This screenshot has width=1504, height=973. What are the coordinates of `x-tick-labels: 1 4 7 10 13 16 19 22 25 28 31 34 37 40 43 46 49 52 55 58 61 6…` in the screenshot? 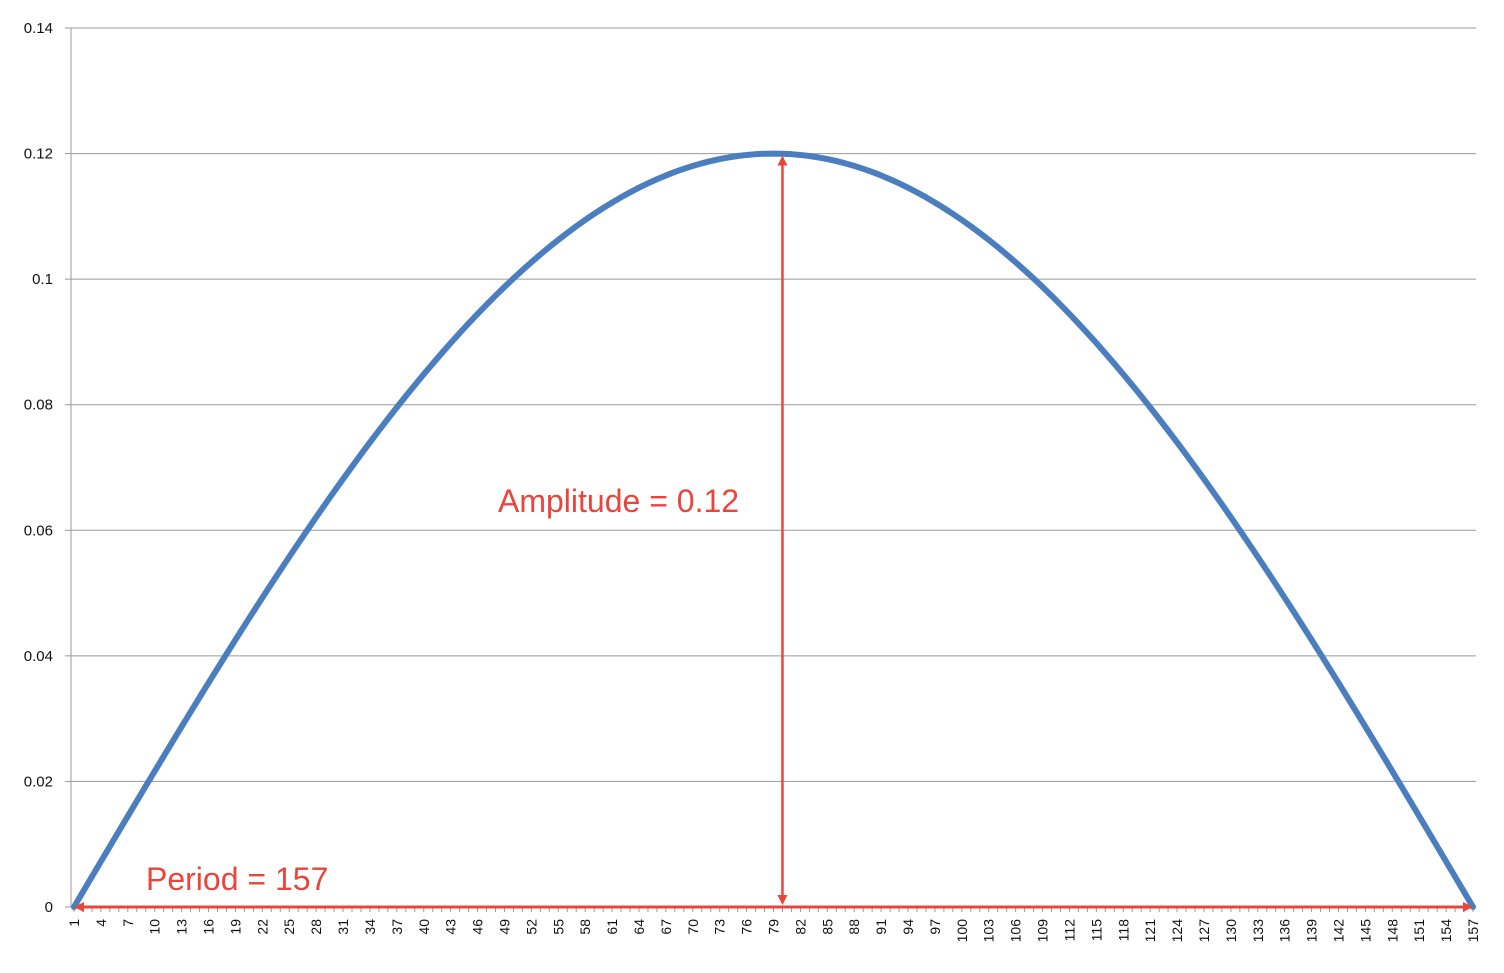 It's located at (773, 931).